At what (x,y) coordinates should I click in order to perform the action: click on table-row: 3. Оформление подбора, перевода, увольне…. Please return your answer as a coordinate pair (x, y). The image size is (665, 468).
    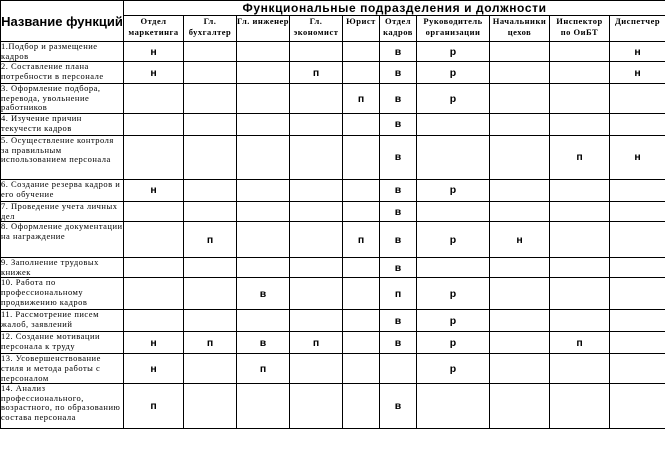
    Looking at the image, I should click on (332, 98).